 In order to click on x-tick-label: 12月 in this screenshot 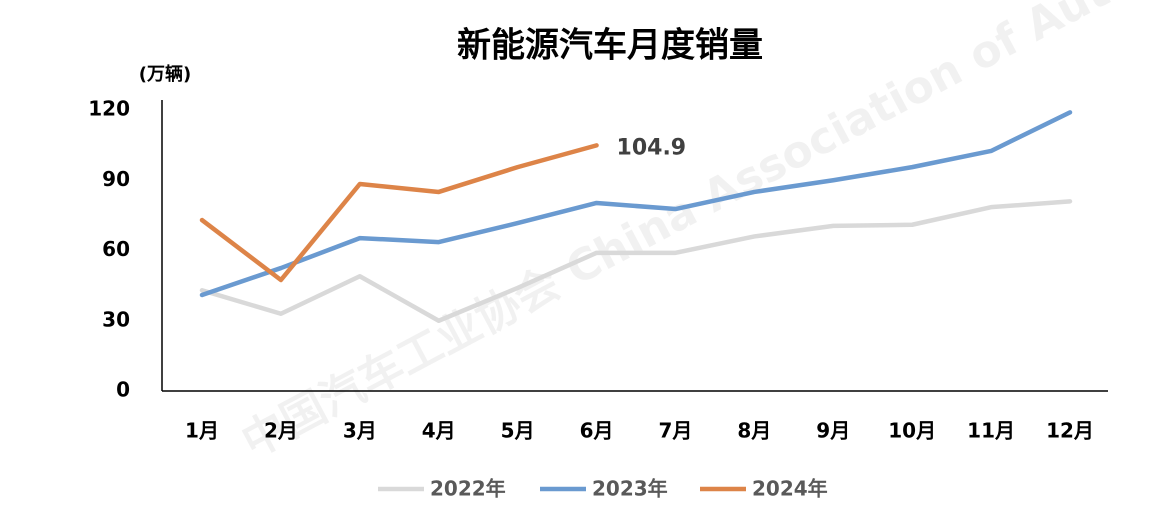, I will do `click(1070, 431)`.